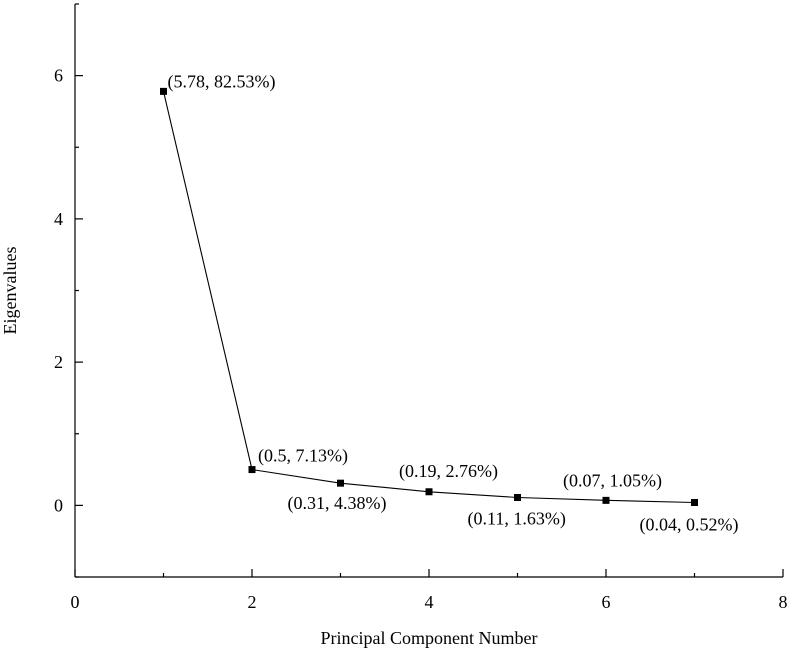 This screenshot has width=788, height=654. I want to click on x-tick-label: 4, so click(429, 602).